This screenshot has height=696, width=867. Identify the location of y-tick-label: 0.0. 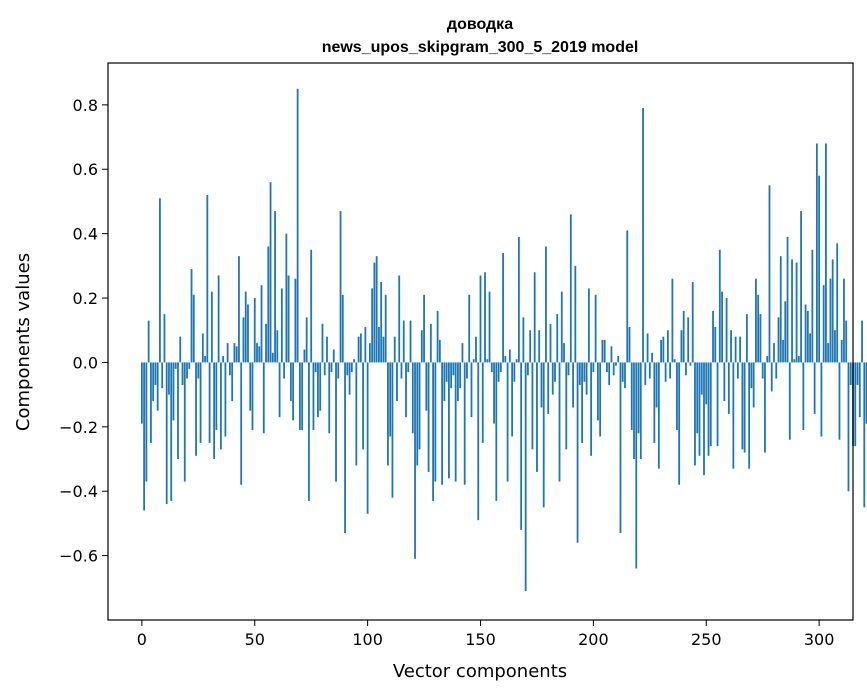
(85, 362).